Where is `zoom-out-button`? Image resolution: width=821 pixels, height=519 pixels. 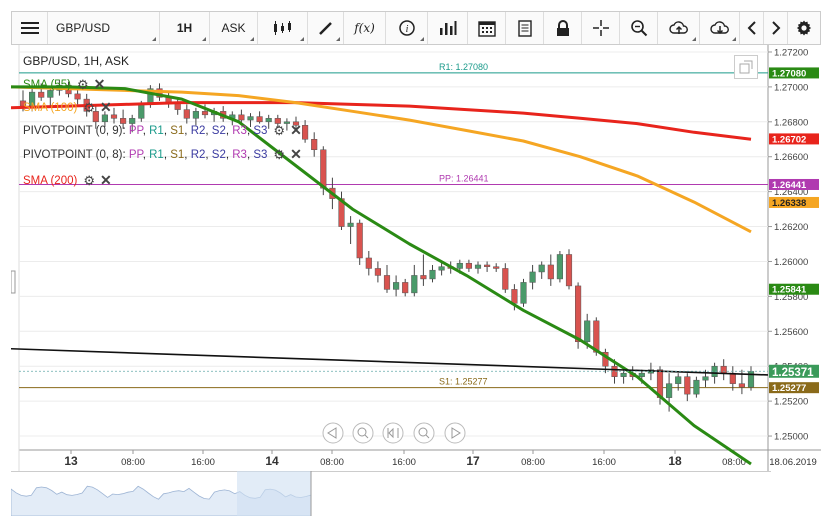
zoom-out-button is located at coordinates (363, 433).